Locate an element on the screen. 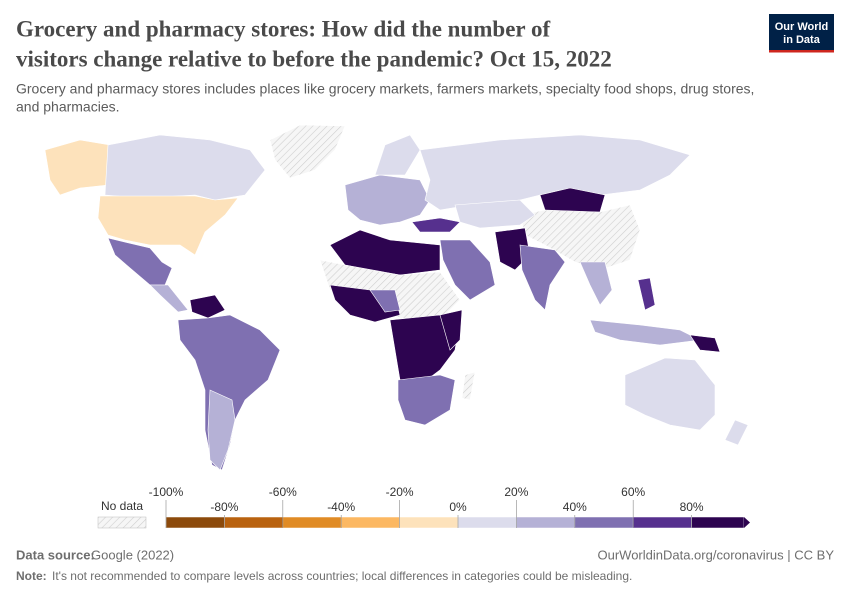 This screenshot has height=600, width=850. no-data-label: No data is located at coordinates (122, 506).